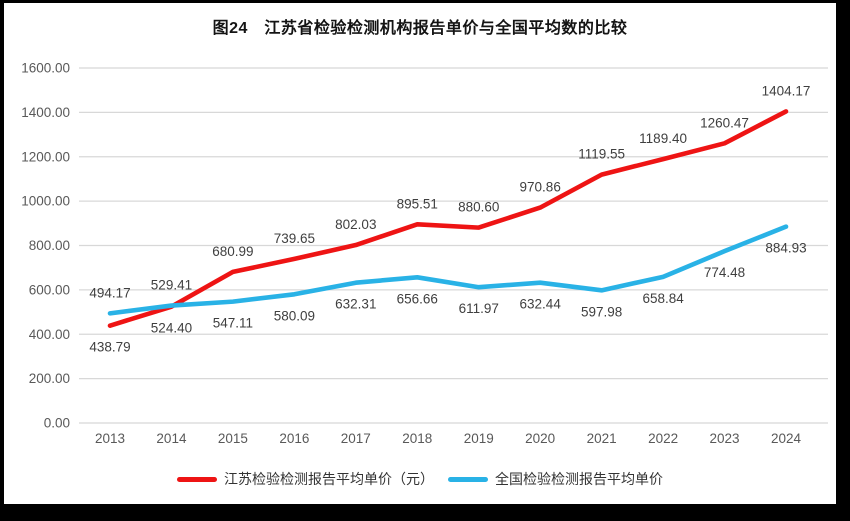  I want to click on data-label-series-1: 656.66, so click(417, 298).